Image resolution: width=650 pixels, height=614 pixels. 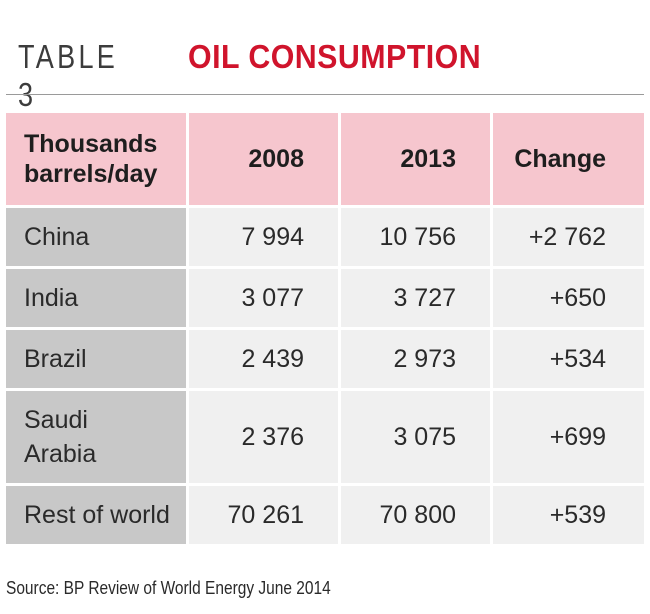 I want to click on table-row: India 3 077 3 727 +650, so click(x=325, y=298).